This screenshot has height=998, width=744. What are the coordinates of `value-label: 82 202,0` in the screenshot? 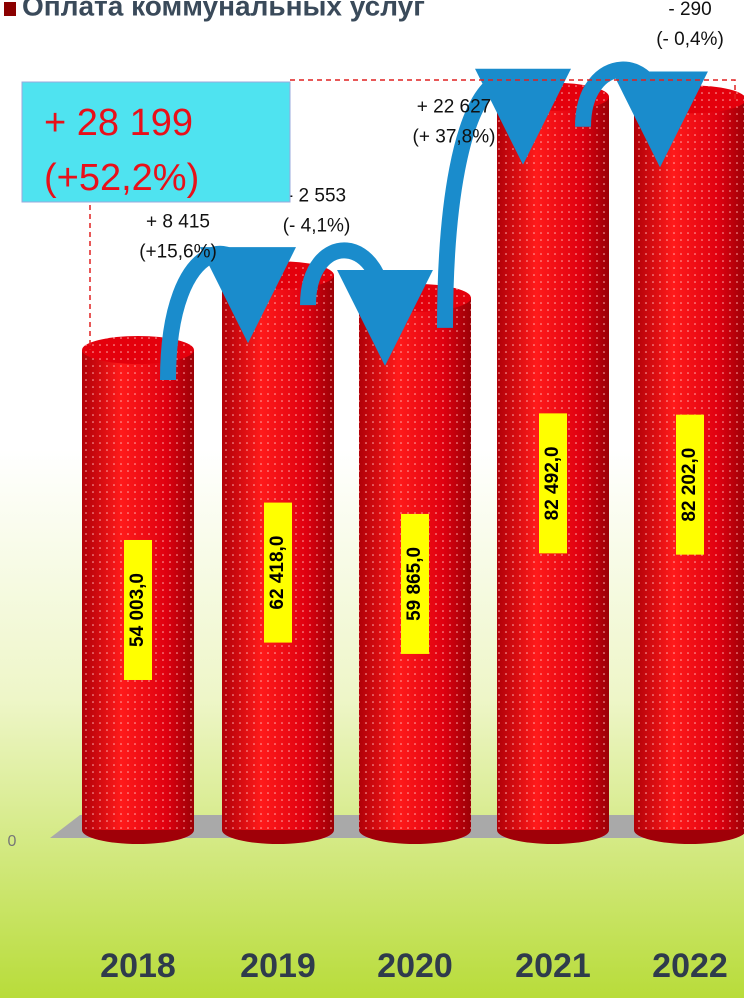 It's located at (689, 485).